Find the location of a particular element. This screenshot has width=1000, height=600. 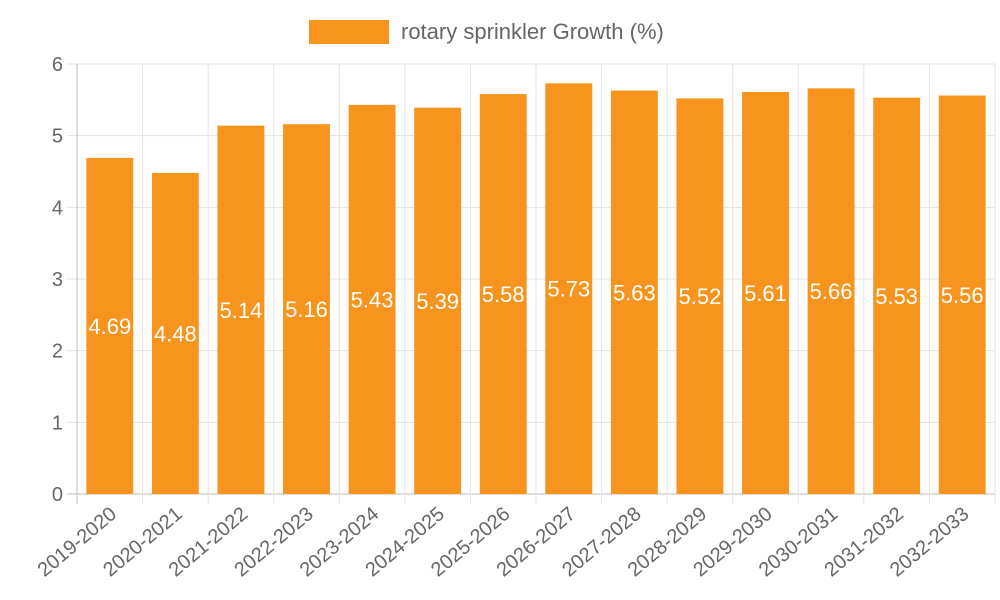

data-label: 5.63 is located at coordinates (634, 292).